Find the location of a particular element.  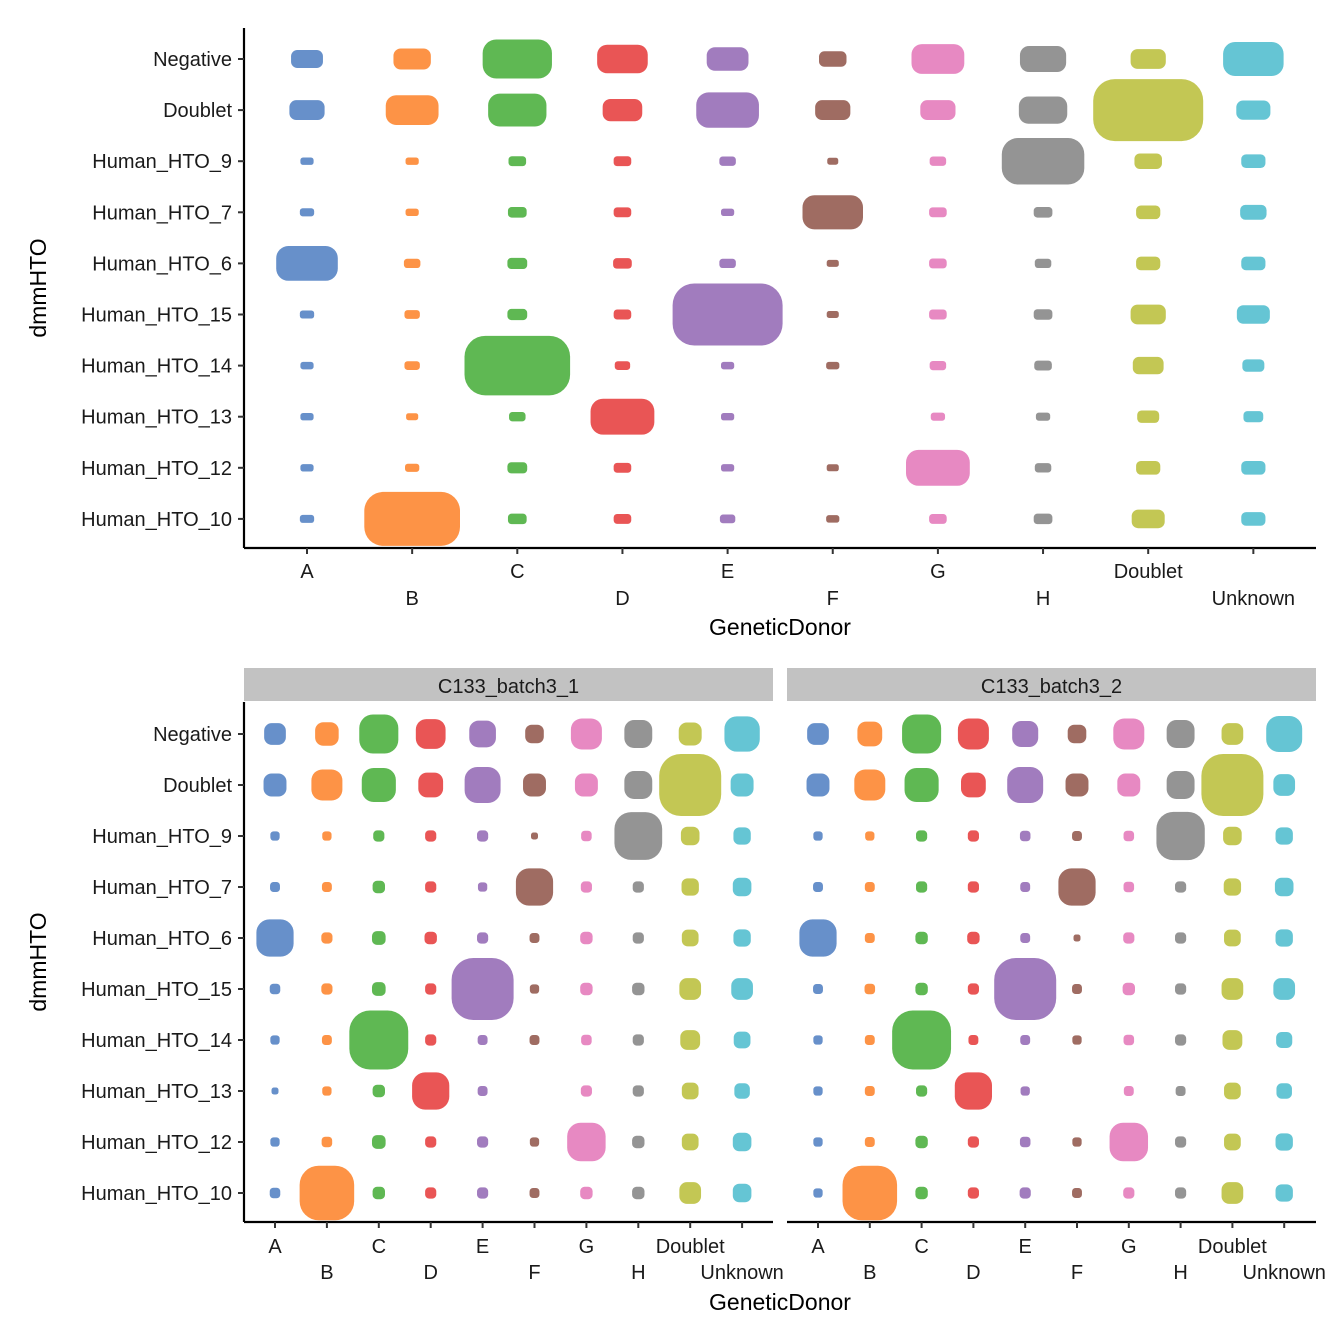

point-cluster-Human_HTO_10-E is located at coordinates (727, 519).